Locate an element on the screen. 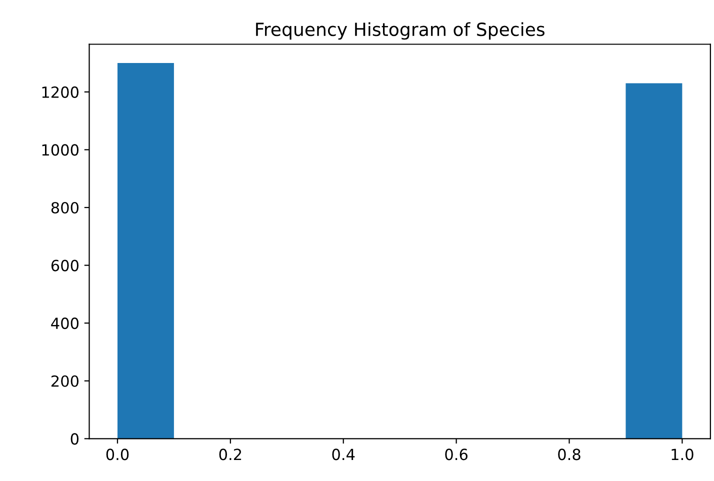 This screenshot has width=714, height=481. y-tick-label: 0 is located at coordinates (74, 439).